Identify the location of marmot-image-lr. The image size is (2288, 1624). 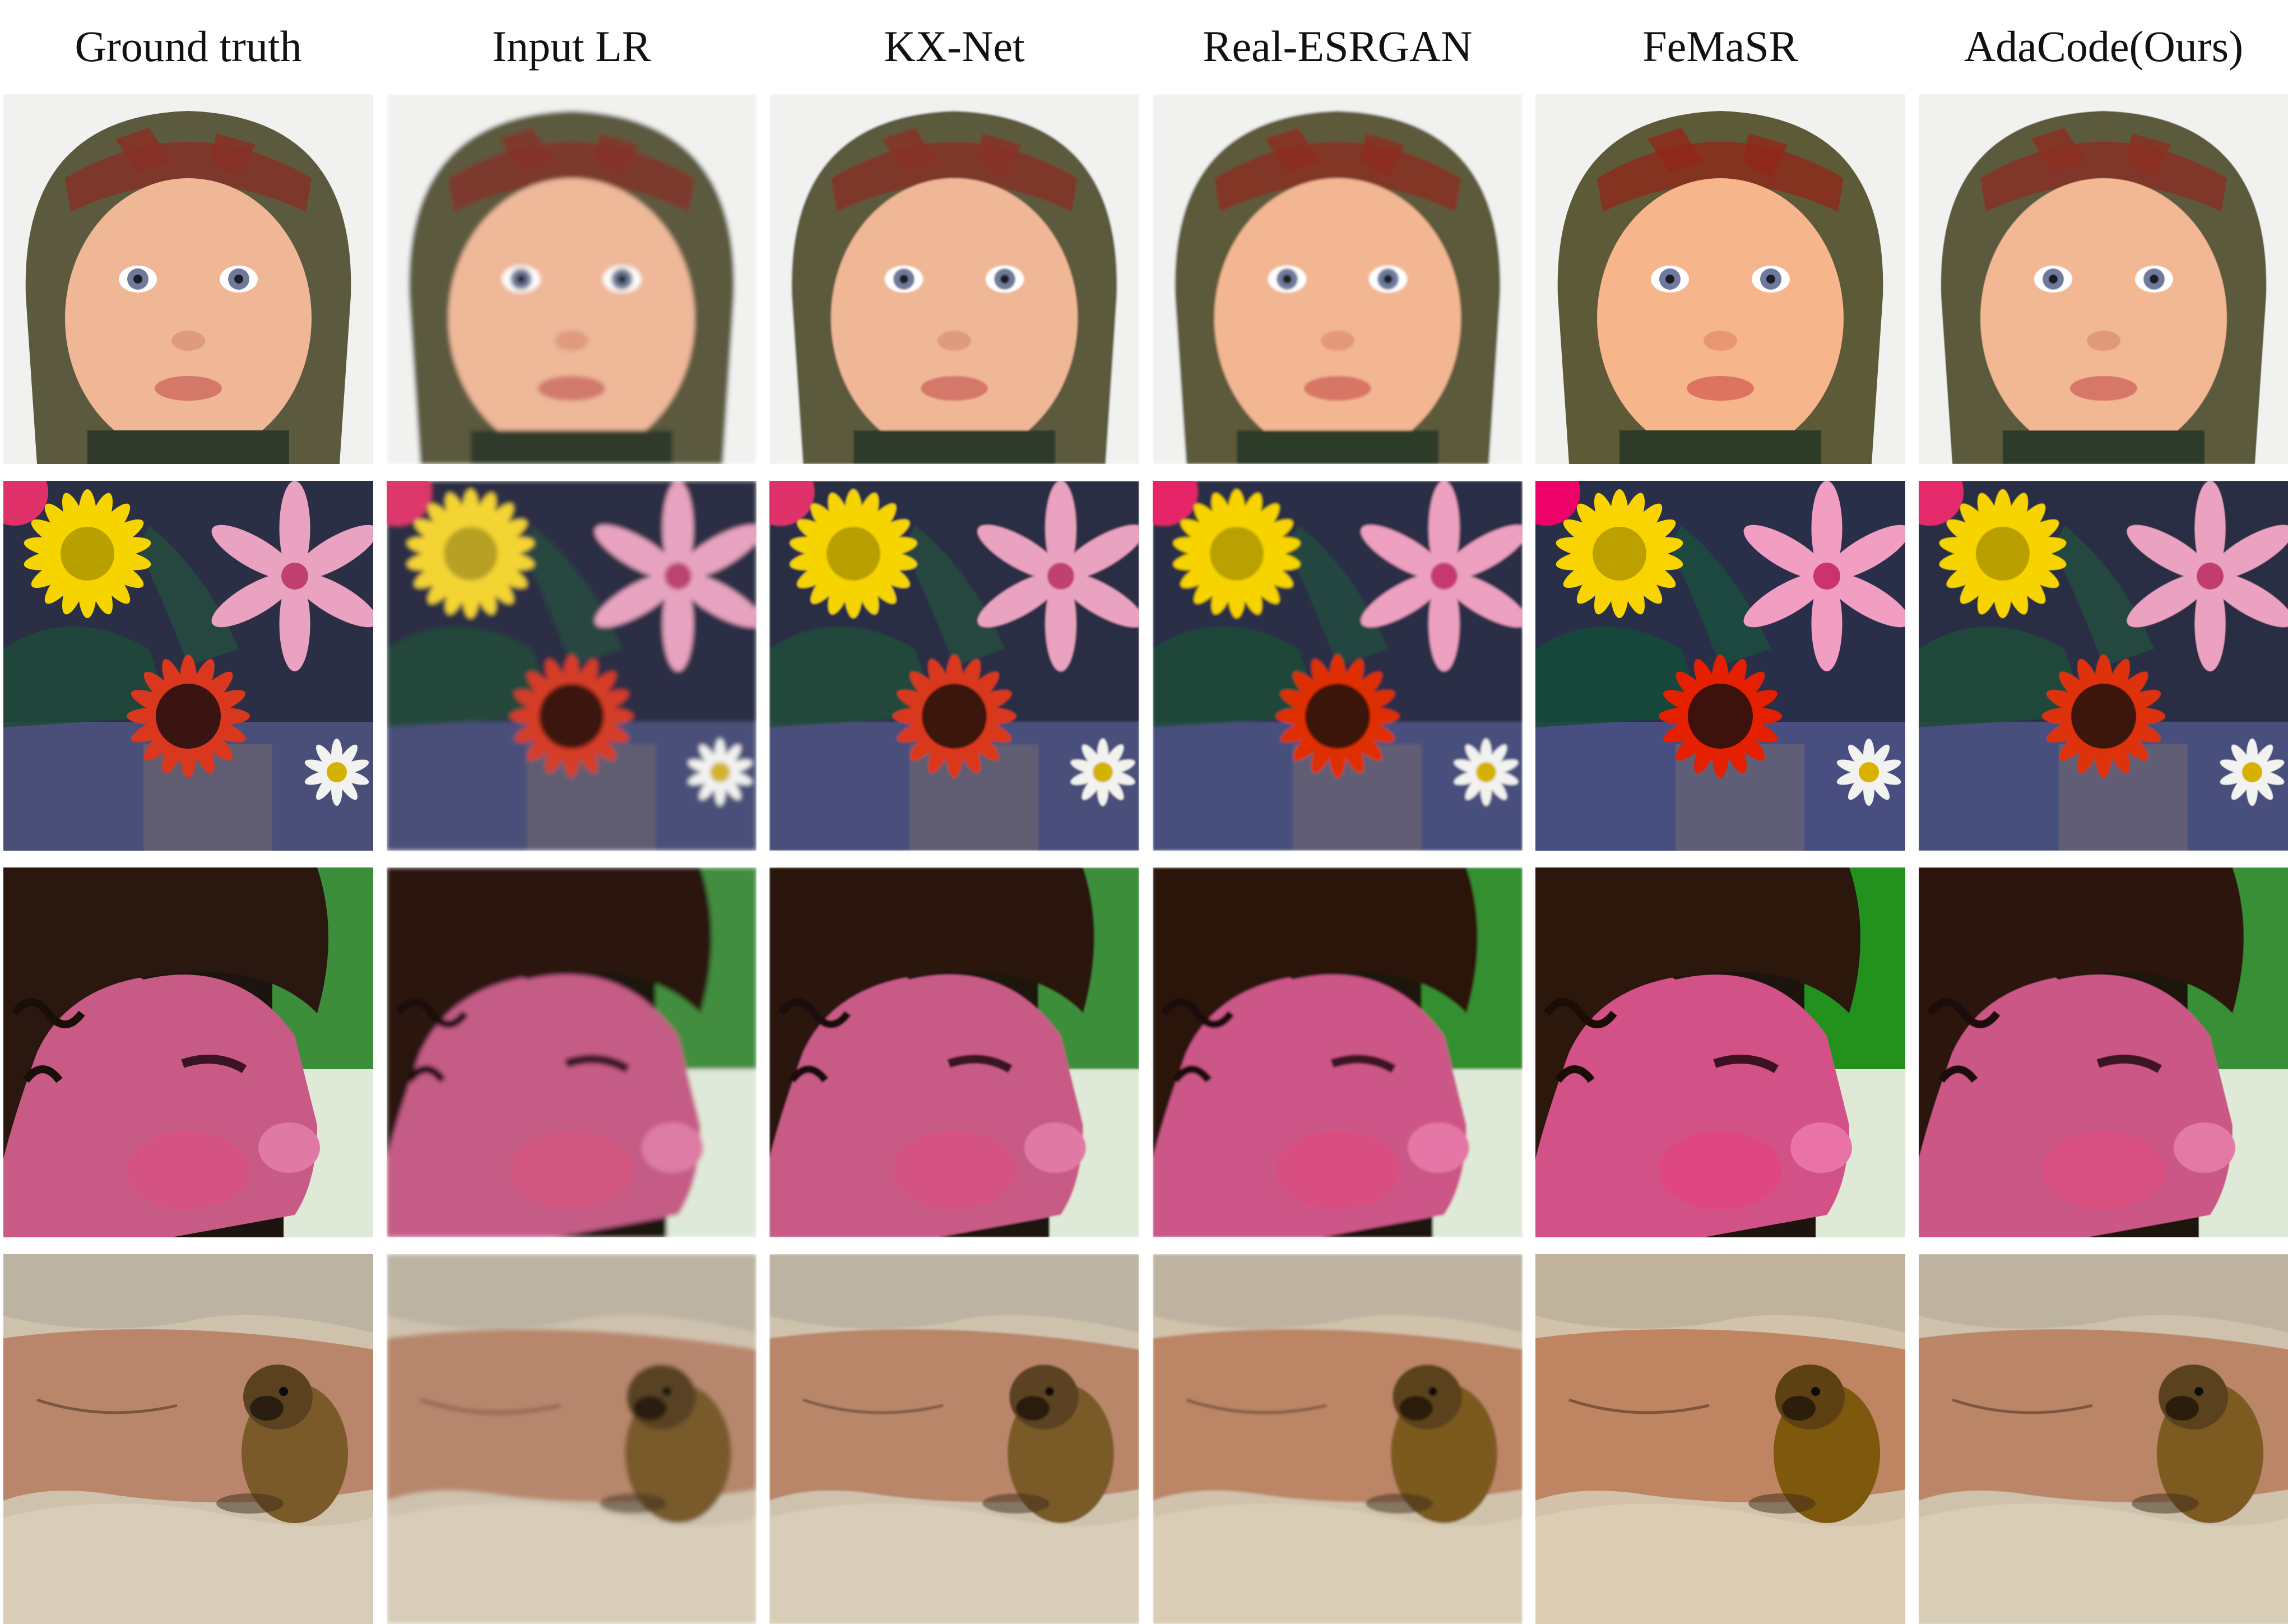
(572, 1439).